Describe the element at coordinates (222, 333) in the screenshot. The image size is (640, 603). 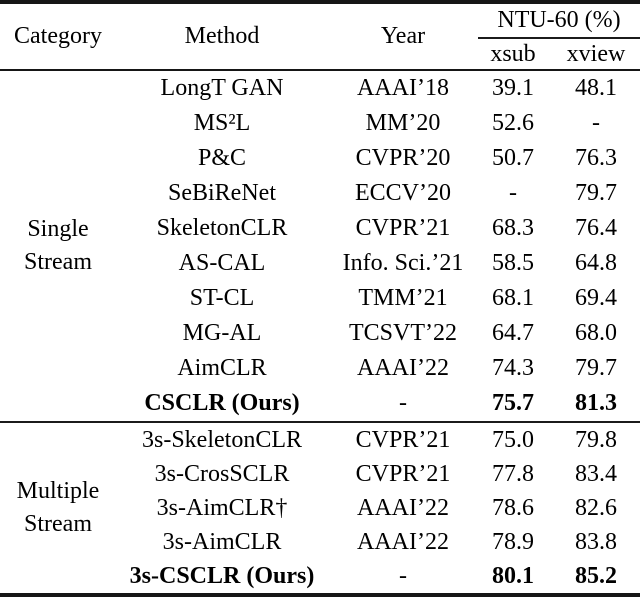
I see `method-cell: MG-AL` at that location.